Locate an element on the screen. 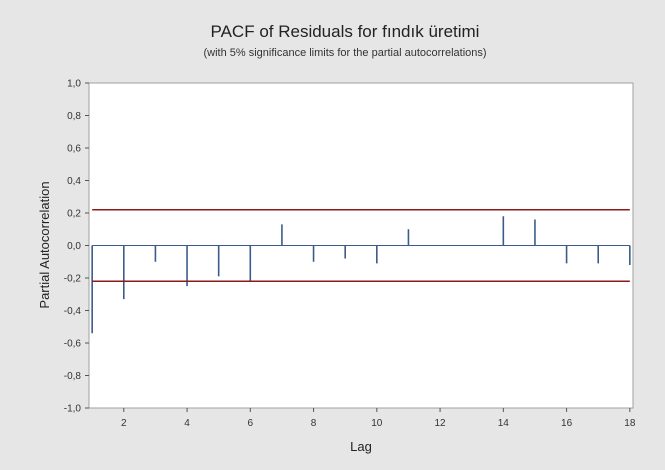  y-axis-title: Partial Autocorrelation is located at coordinates (44, 244).